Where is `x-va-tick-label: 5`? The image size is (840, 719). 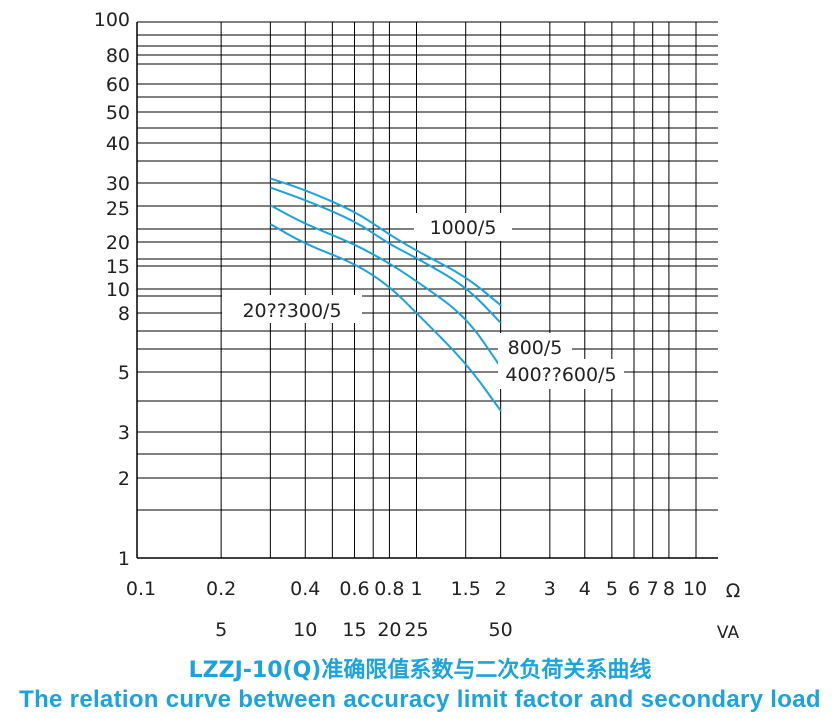 x-va-tick-label: 5 is located at coordinates (221, 630).